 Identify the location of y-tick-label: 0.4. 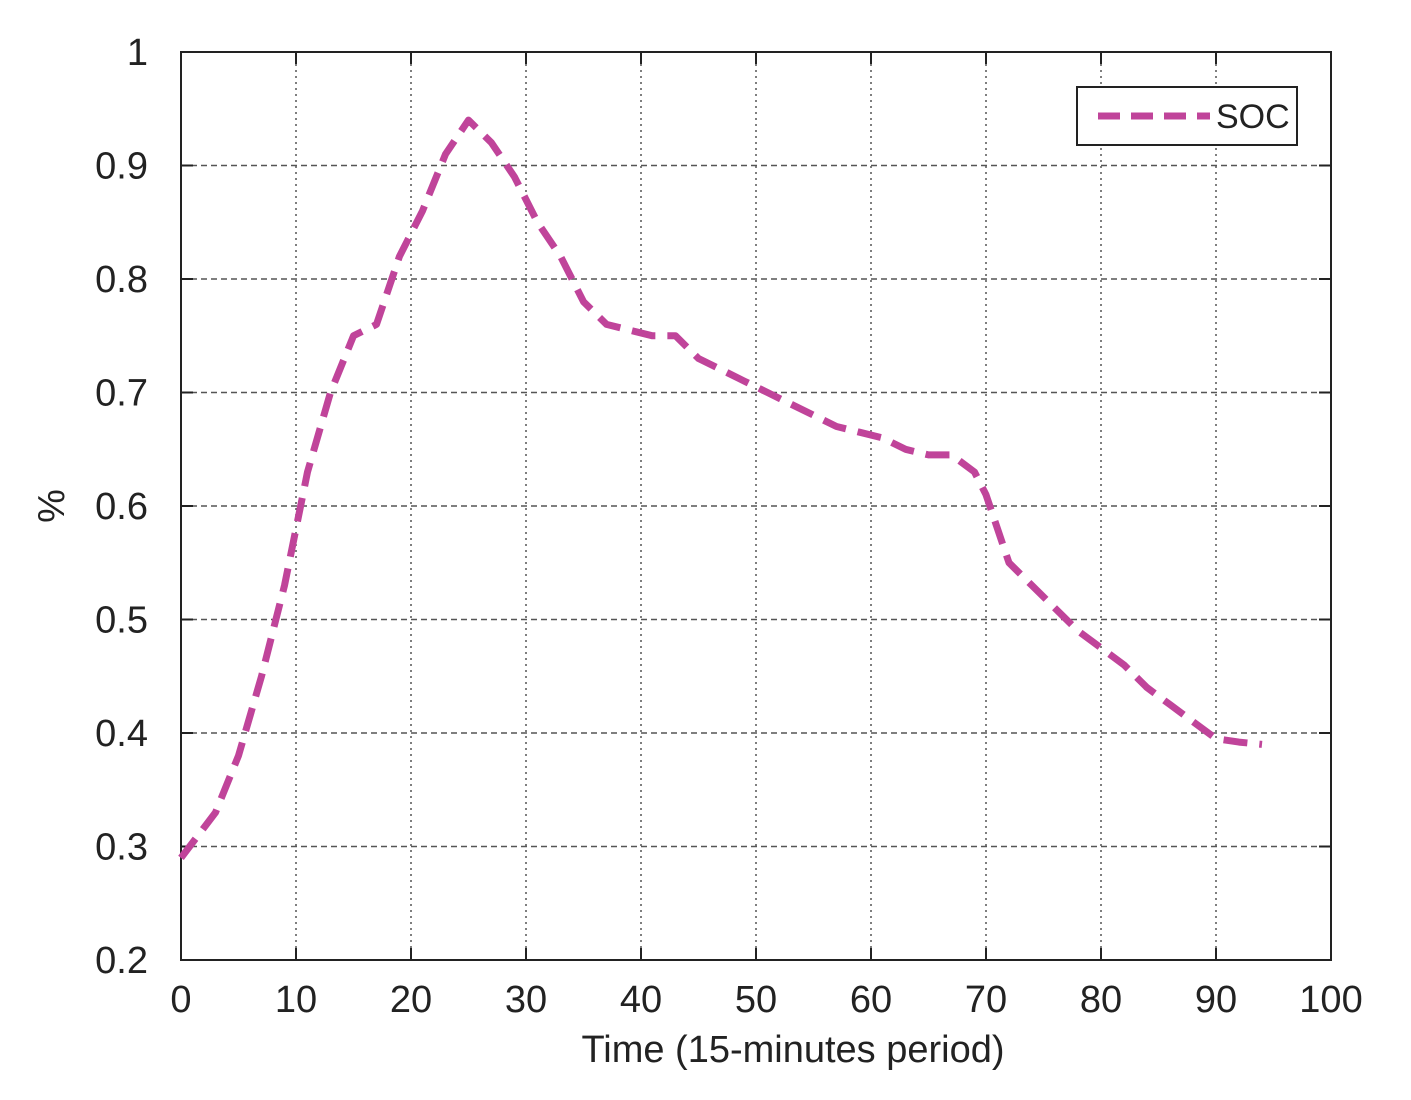
(121, 734).